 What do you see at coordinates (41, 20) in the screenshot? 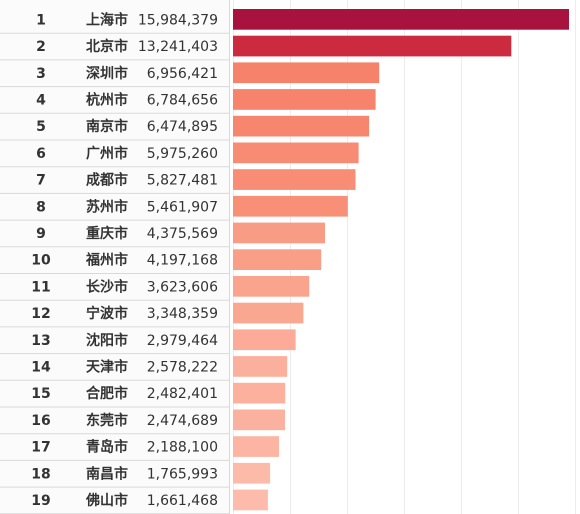
I see `rank-label: 1` at bounding box center [41, 20].